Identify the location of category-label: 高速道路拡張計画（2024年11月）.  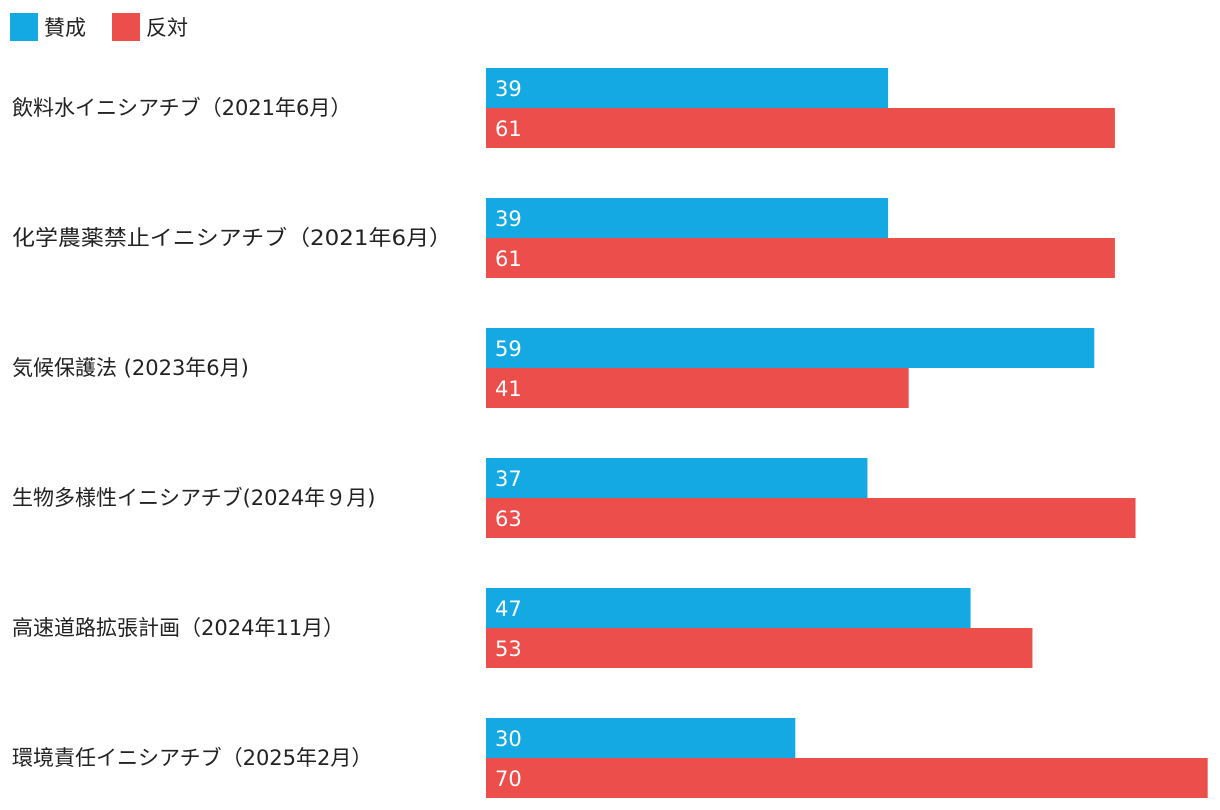
(178, 628).